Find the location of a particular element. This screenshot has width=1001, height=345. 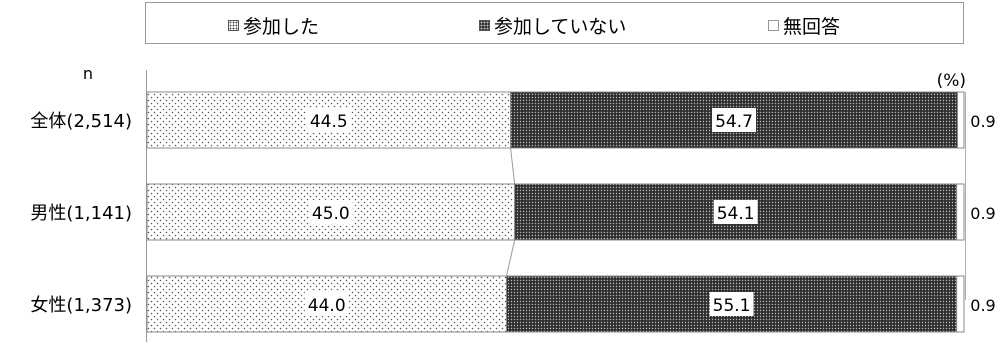

legend-swatch-no-answer is located at coordinates (773, 25).